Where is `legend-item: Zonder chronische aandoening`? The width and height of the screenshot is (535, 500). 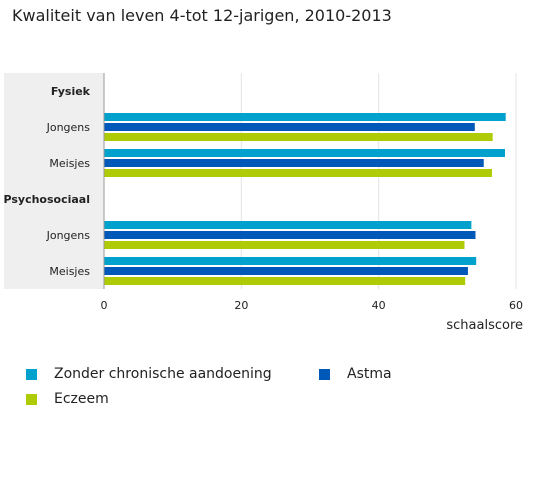 legend-item: Zonder chronische aandoening is located at coordinates (149, 374).